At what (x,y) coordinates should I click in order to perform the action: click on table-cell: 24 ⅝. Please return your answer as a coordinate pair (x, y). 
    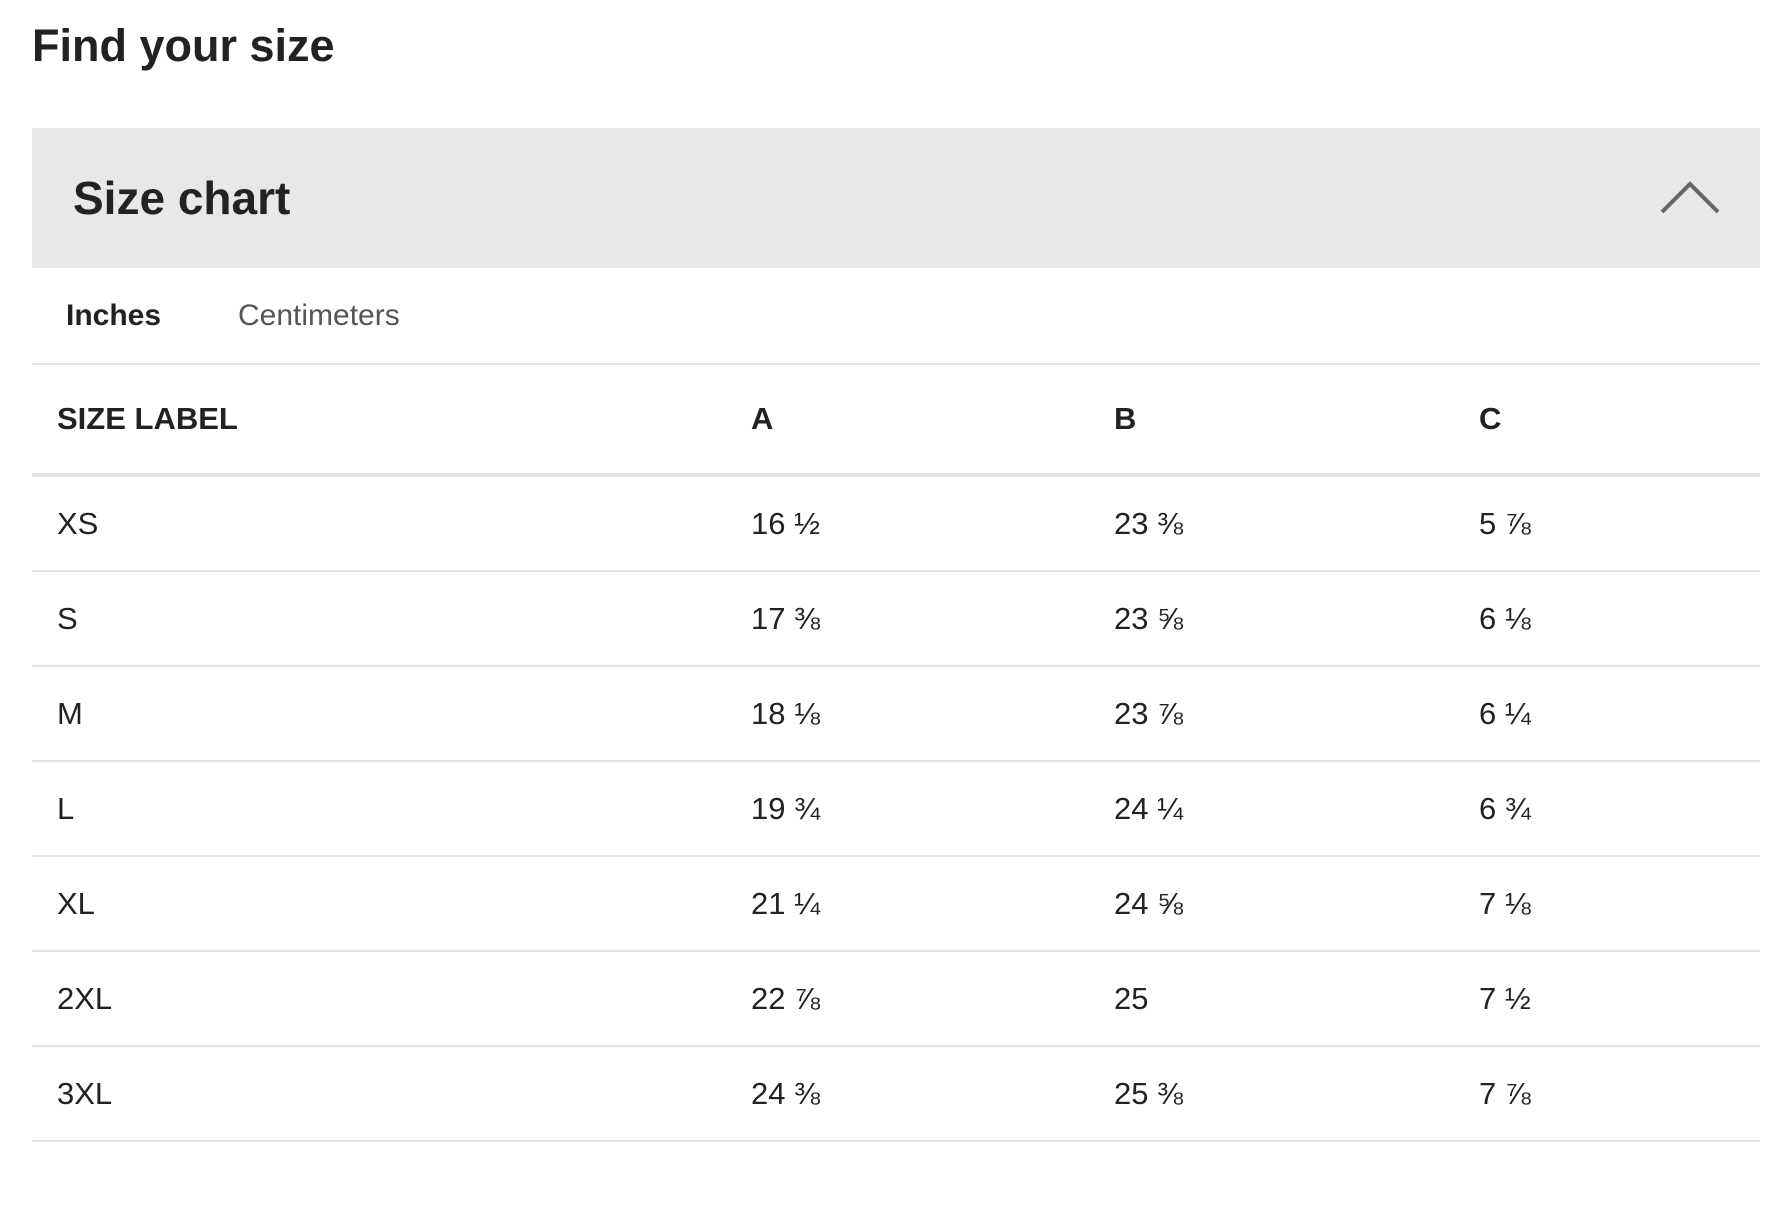
    Looking at the image, I should click on (1271, 904).